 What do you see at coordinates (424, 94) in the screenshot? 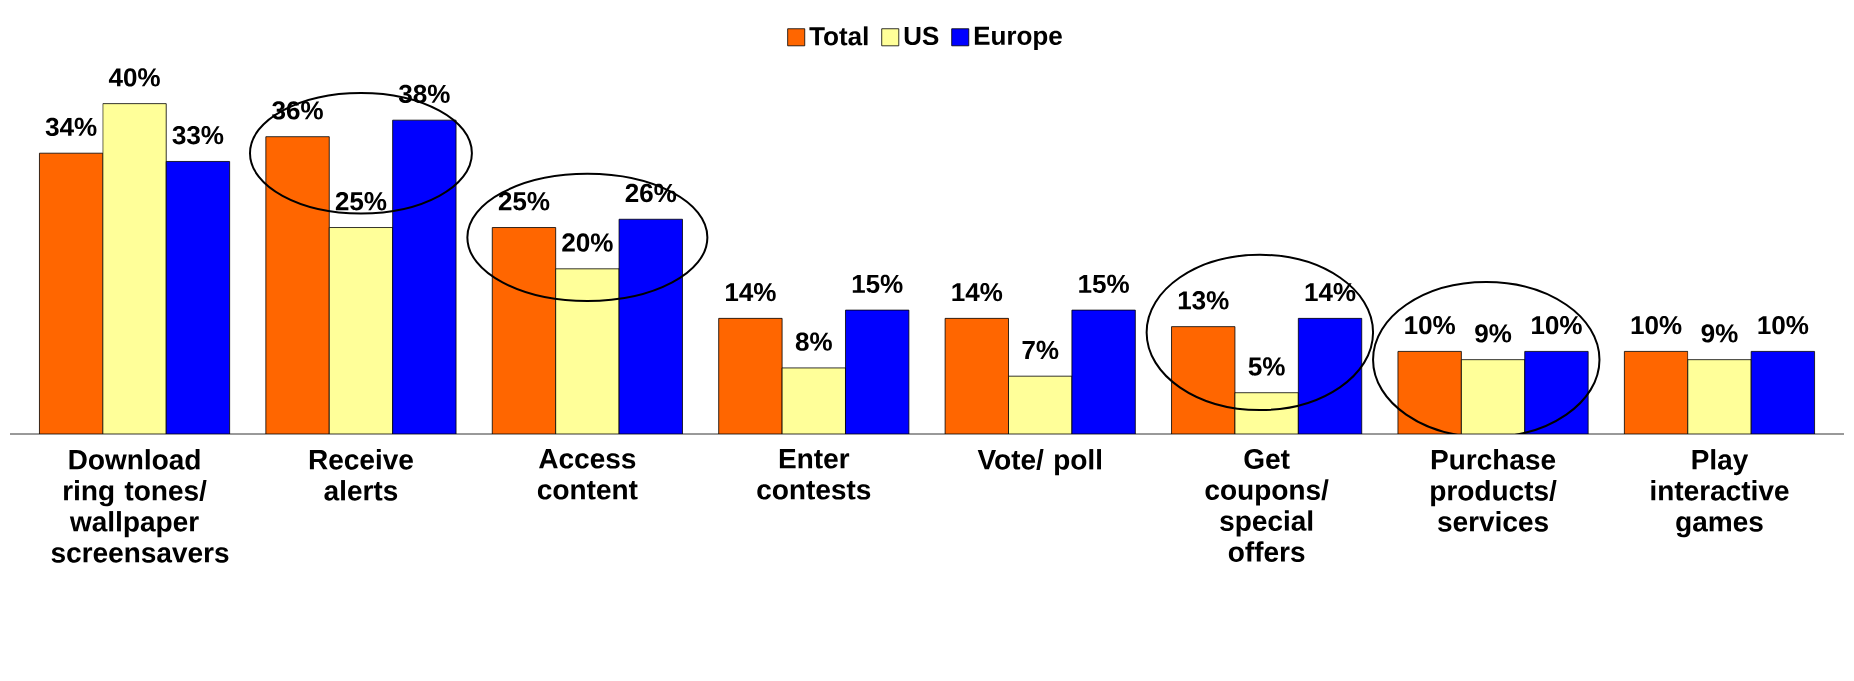
I see `data-label: 38%` at bounding box center [424, 94].